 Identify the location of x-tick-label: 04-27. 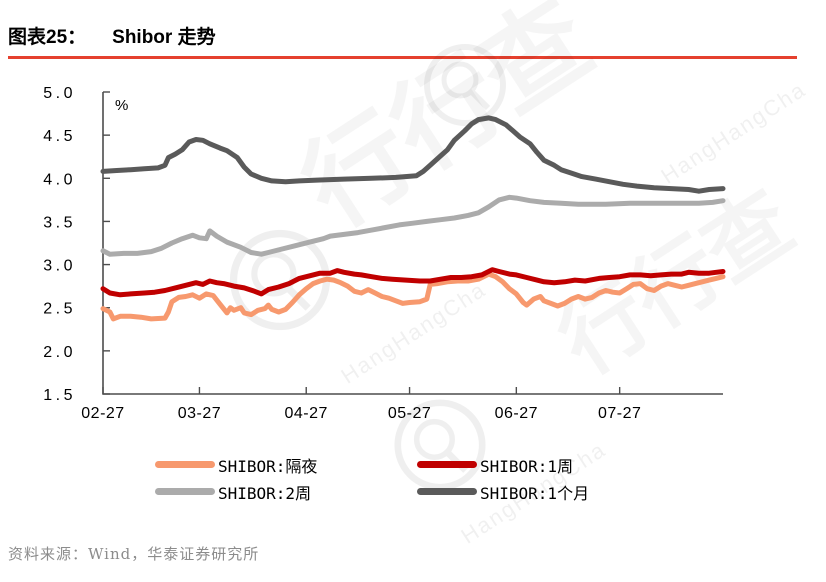
(306, 413).